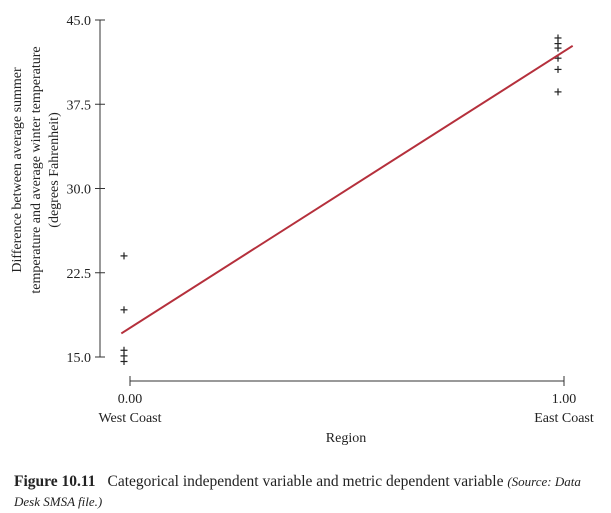 The image size is (611, 513). What do you see at coordinates (129, 418) in the screenshot?
I see `x-tick-category-label: West Coast` at bounding box center [129, 418].